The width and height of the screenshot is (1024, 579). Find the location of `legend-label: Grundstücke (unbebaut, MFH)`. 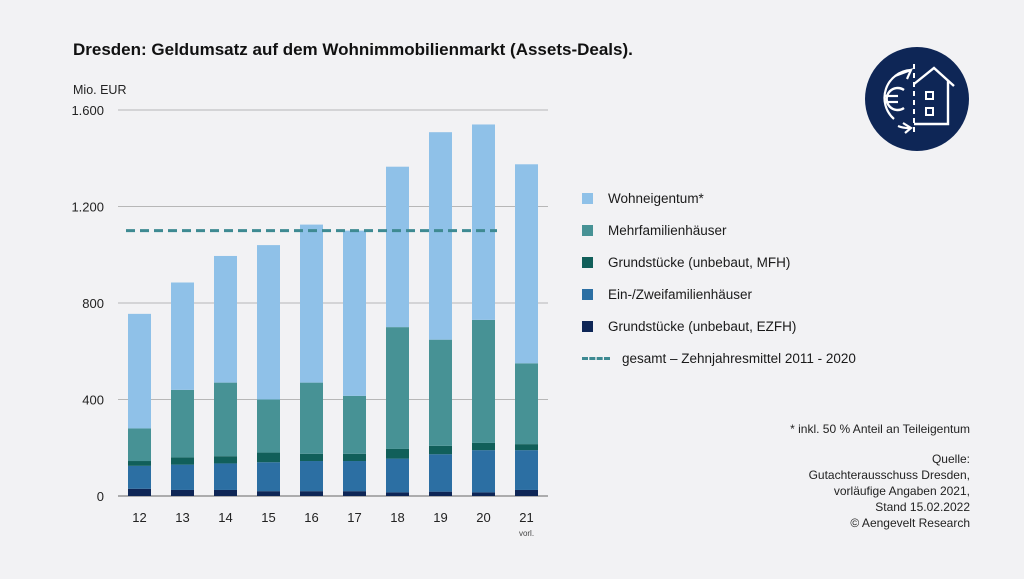

legend-label: Grundstücke (unbebaut, MFH) is located at coordinates (699, 262).